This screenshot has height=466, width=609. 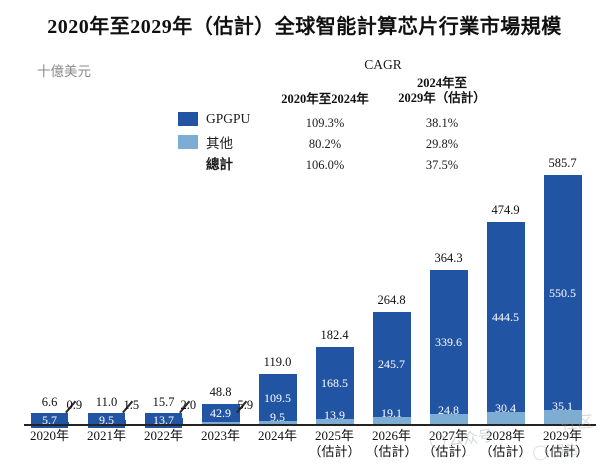 I want to click on total-value-label: 364.3, so click(x=448, y=257).